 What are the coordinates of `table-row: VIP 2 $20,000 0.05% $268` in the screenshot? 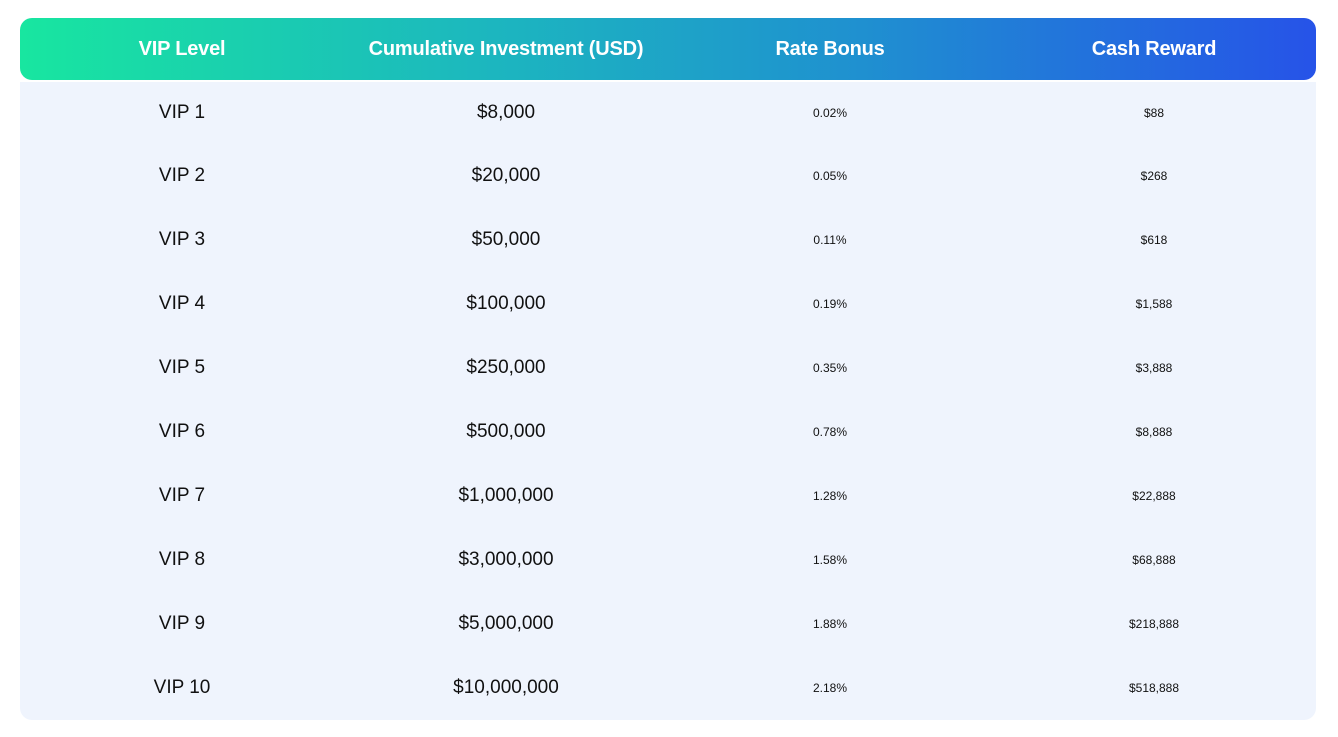 It's located at (668, 176).